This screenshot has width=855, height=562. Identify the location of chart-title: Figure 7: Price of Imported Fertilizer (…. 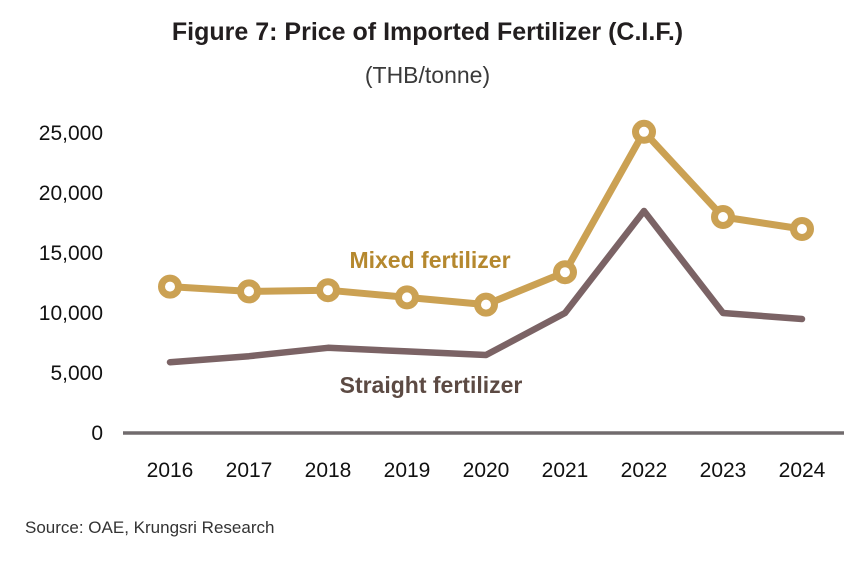
(427, 32).